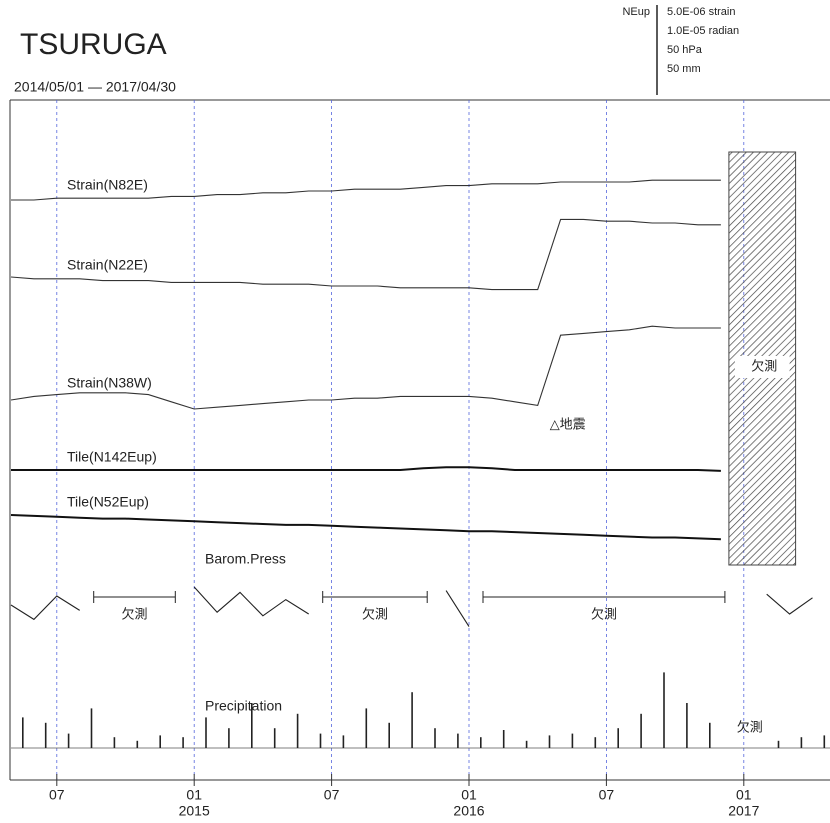  What do you see at coordinates (107, 265) in the screenshot?
I see `series-label: Strain(N22E)` at bounding box center [107, 265].